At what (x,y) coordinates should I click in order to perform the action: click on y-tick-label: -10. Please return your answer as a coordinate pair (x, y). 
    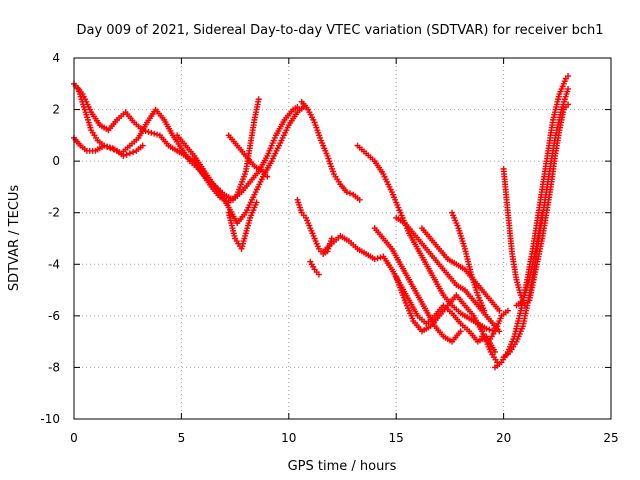
    Looking at the image, I should click on (50, 419).